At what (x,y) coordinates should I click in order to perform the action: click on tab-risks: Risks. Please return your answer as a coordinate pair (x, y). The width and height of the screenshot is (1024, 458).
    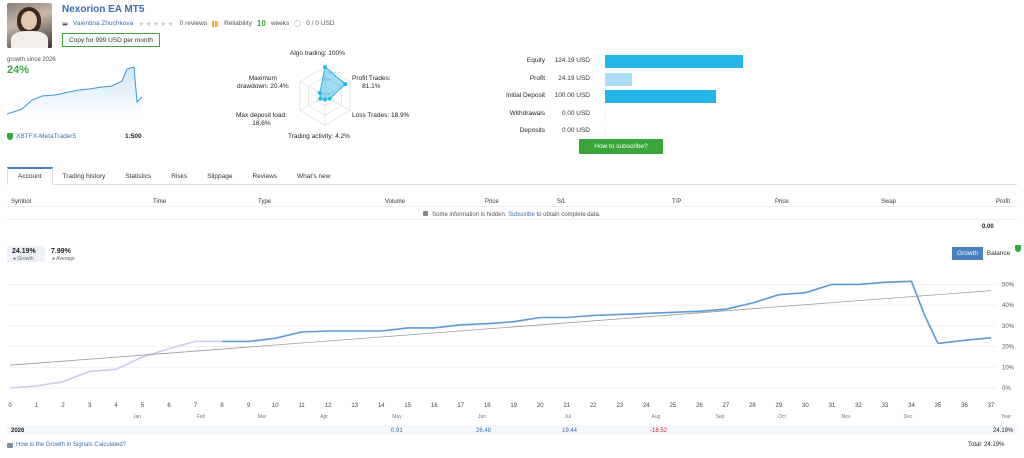
    Looking at the image, I should click on (179, 176).